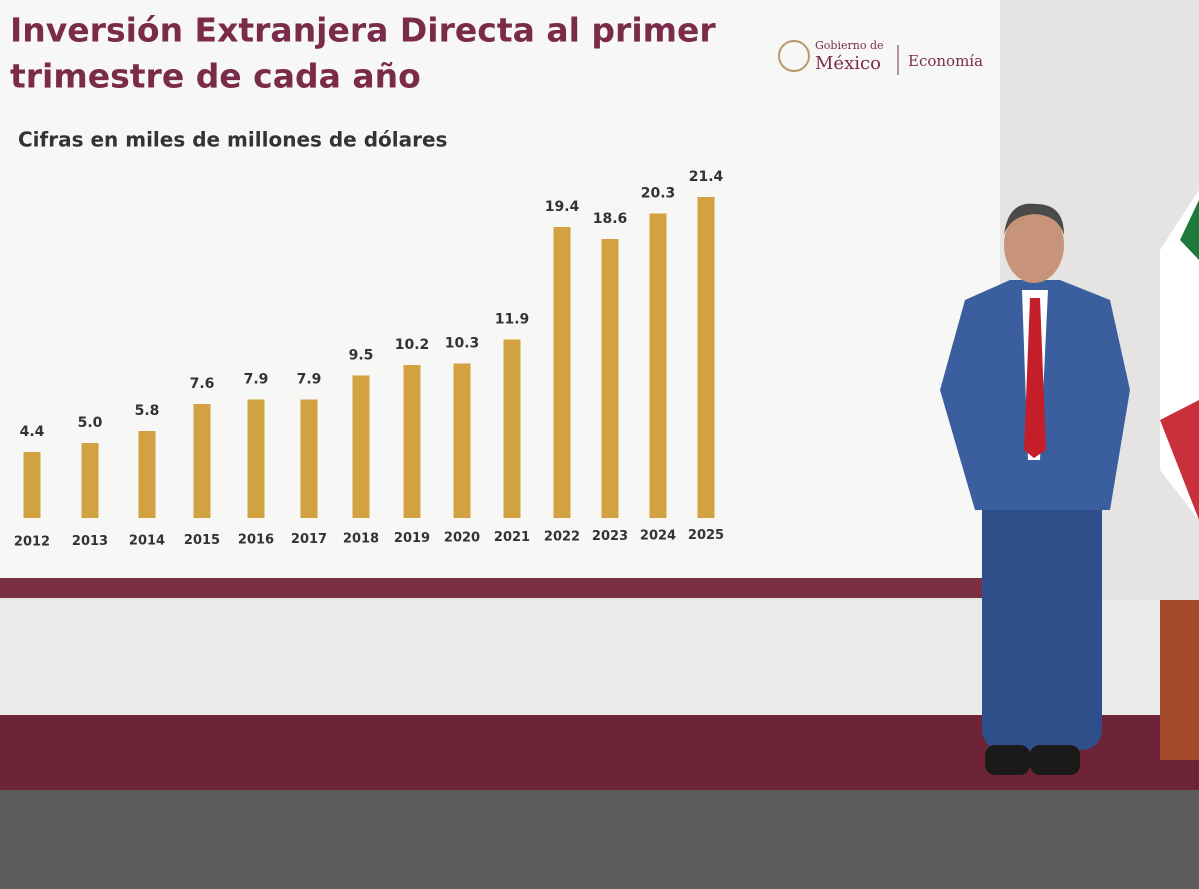 This screenshot has height=889, width=1199. I want to click on x-tick-label: 2022, so click(562, 537).